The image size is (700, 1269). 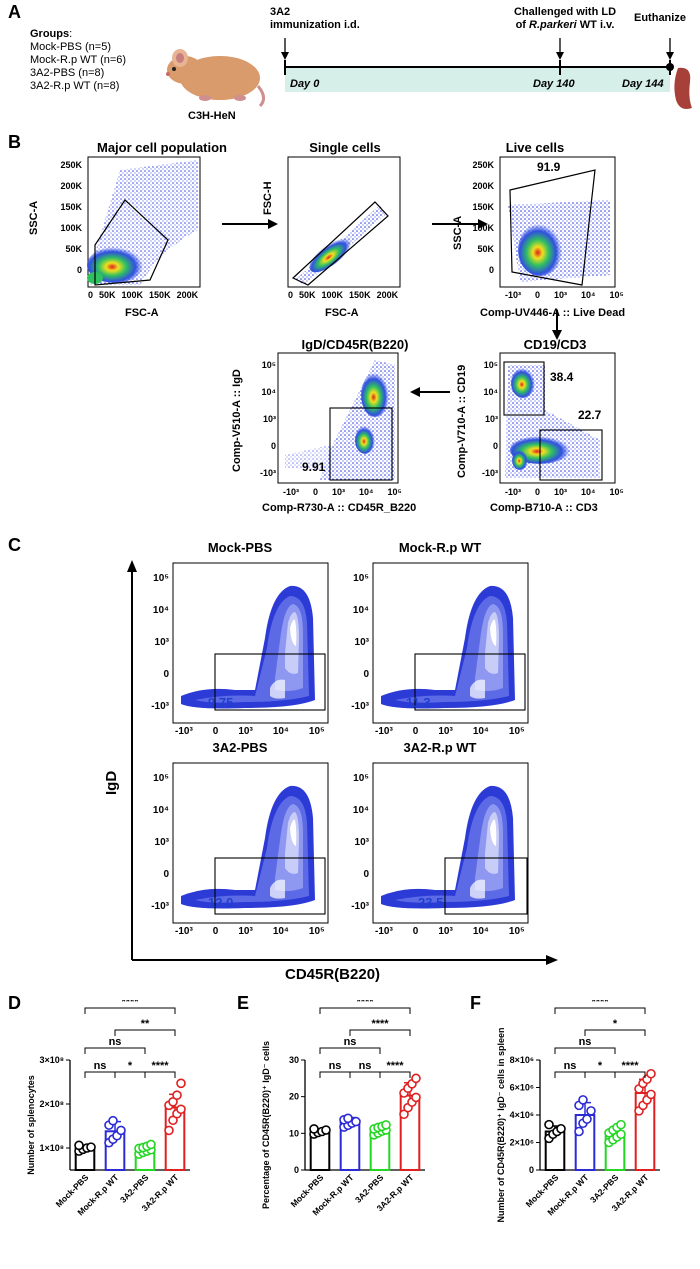 What do you see at coordinates (477, 65) in the screenshot?
I see `timeline` at bounding box center [477, 65].